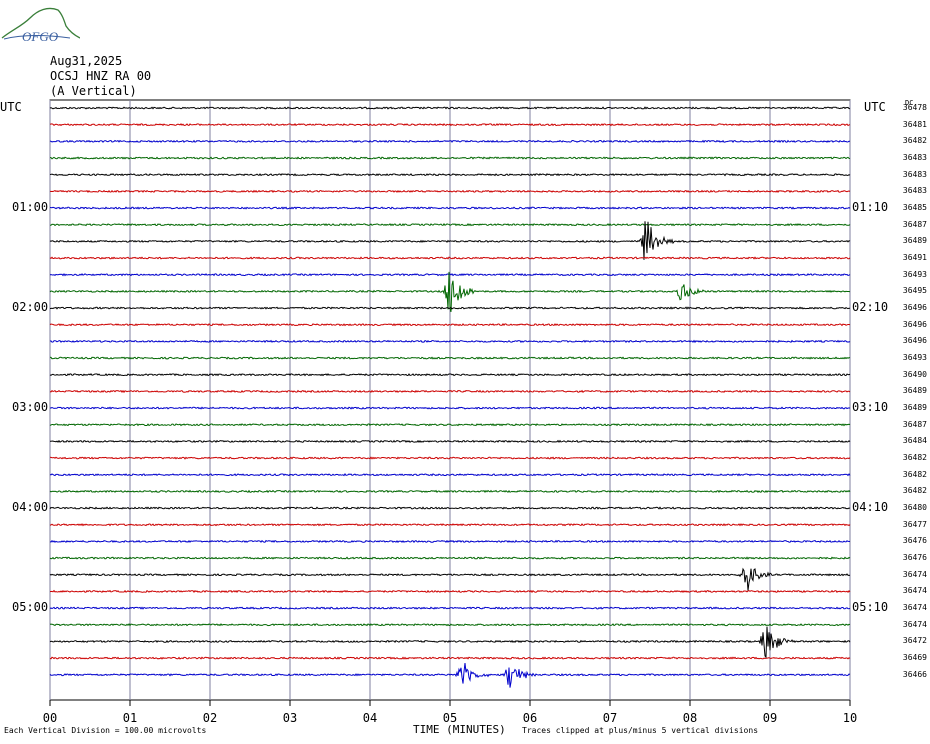 Image resolution: width=930 pixels, height=744 pixels. What do you see at coordinates (909, 103) in the screenshot?
I see `dc-title: DC` at bounding box center [909, 103].